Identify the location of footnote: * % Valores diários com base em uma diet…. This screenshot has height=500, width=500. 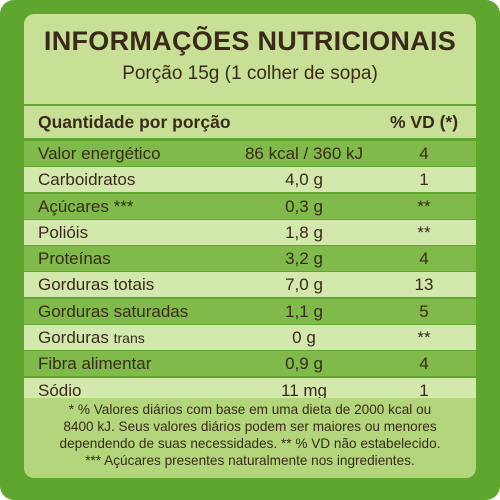
(250, 438).